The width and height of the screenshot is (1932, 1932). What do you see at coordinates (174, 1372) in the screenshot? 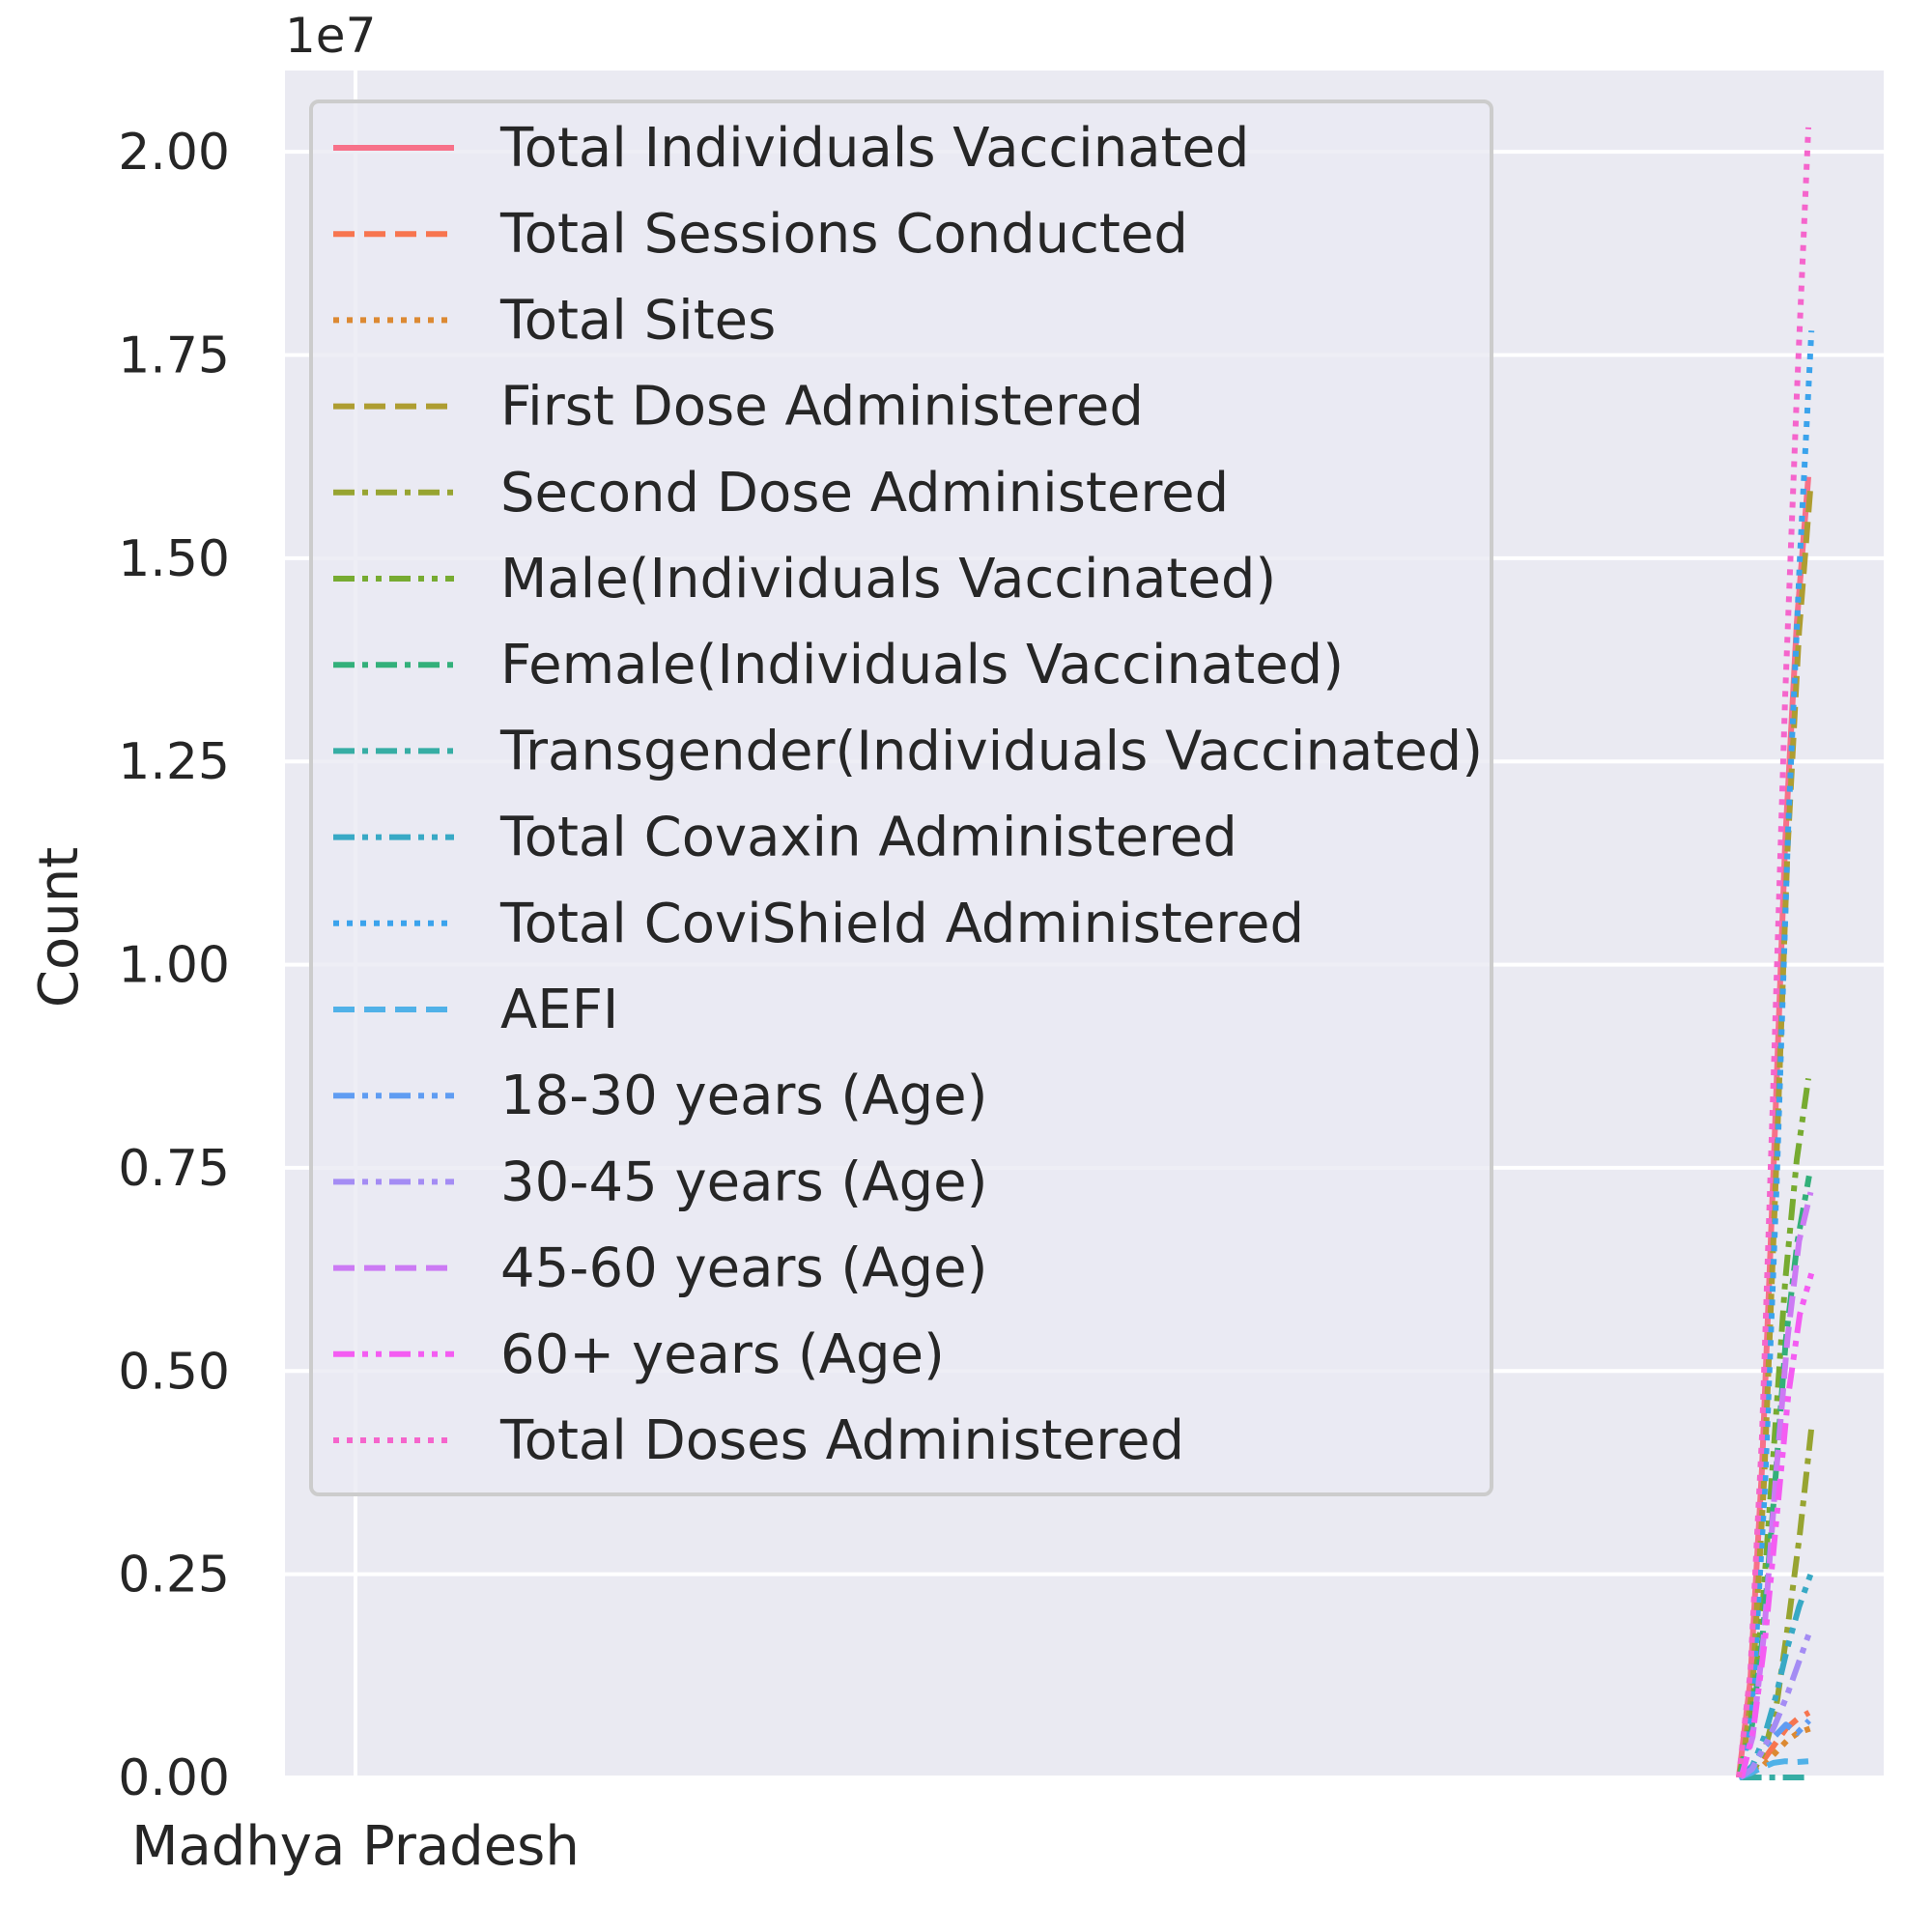
I see `y-tick-label: 0.50` at bounding box center [174, 1372].